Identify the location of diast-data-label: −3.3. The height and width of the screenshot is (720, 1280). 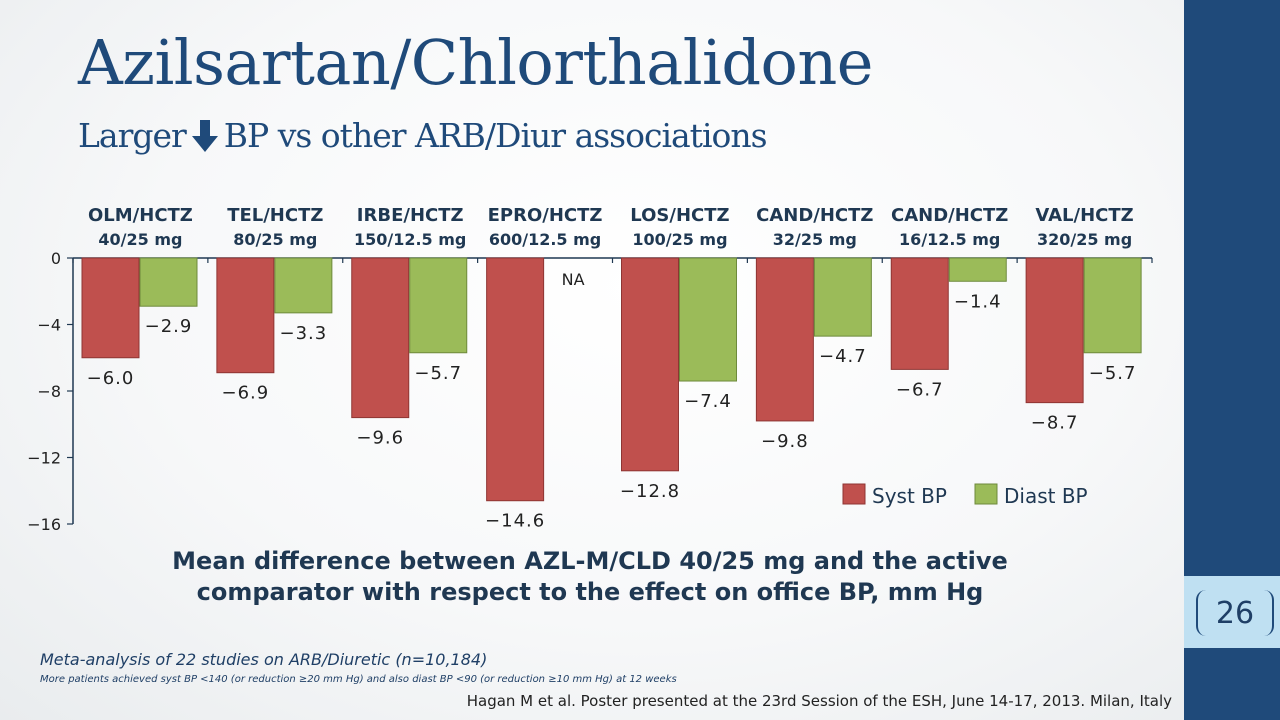
(304, 333).